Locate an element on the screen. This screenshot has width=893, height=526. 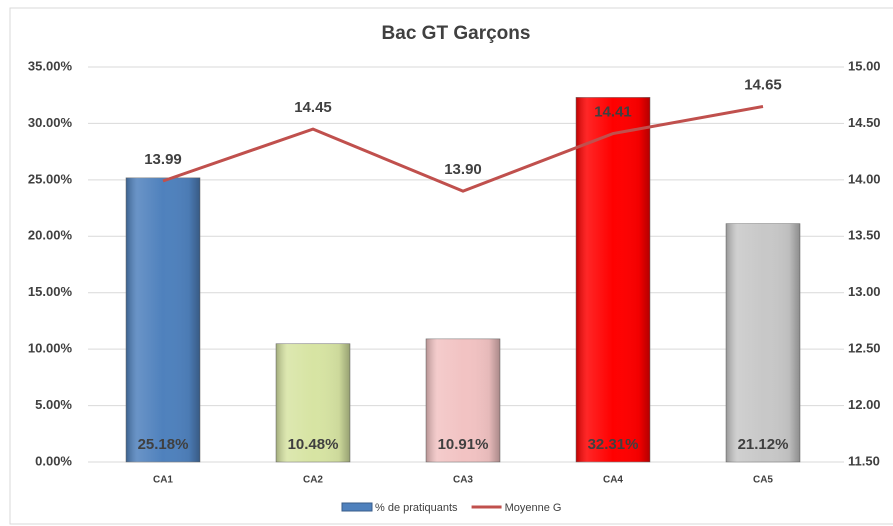
y2-tick-label: 14.00 is located at coordinates (864, 178).